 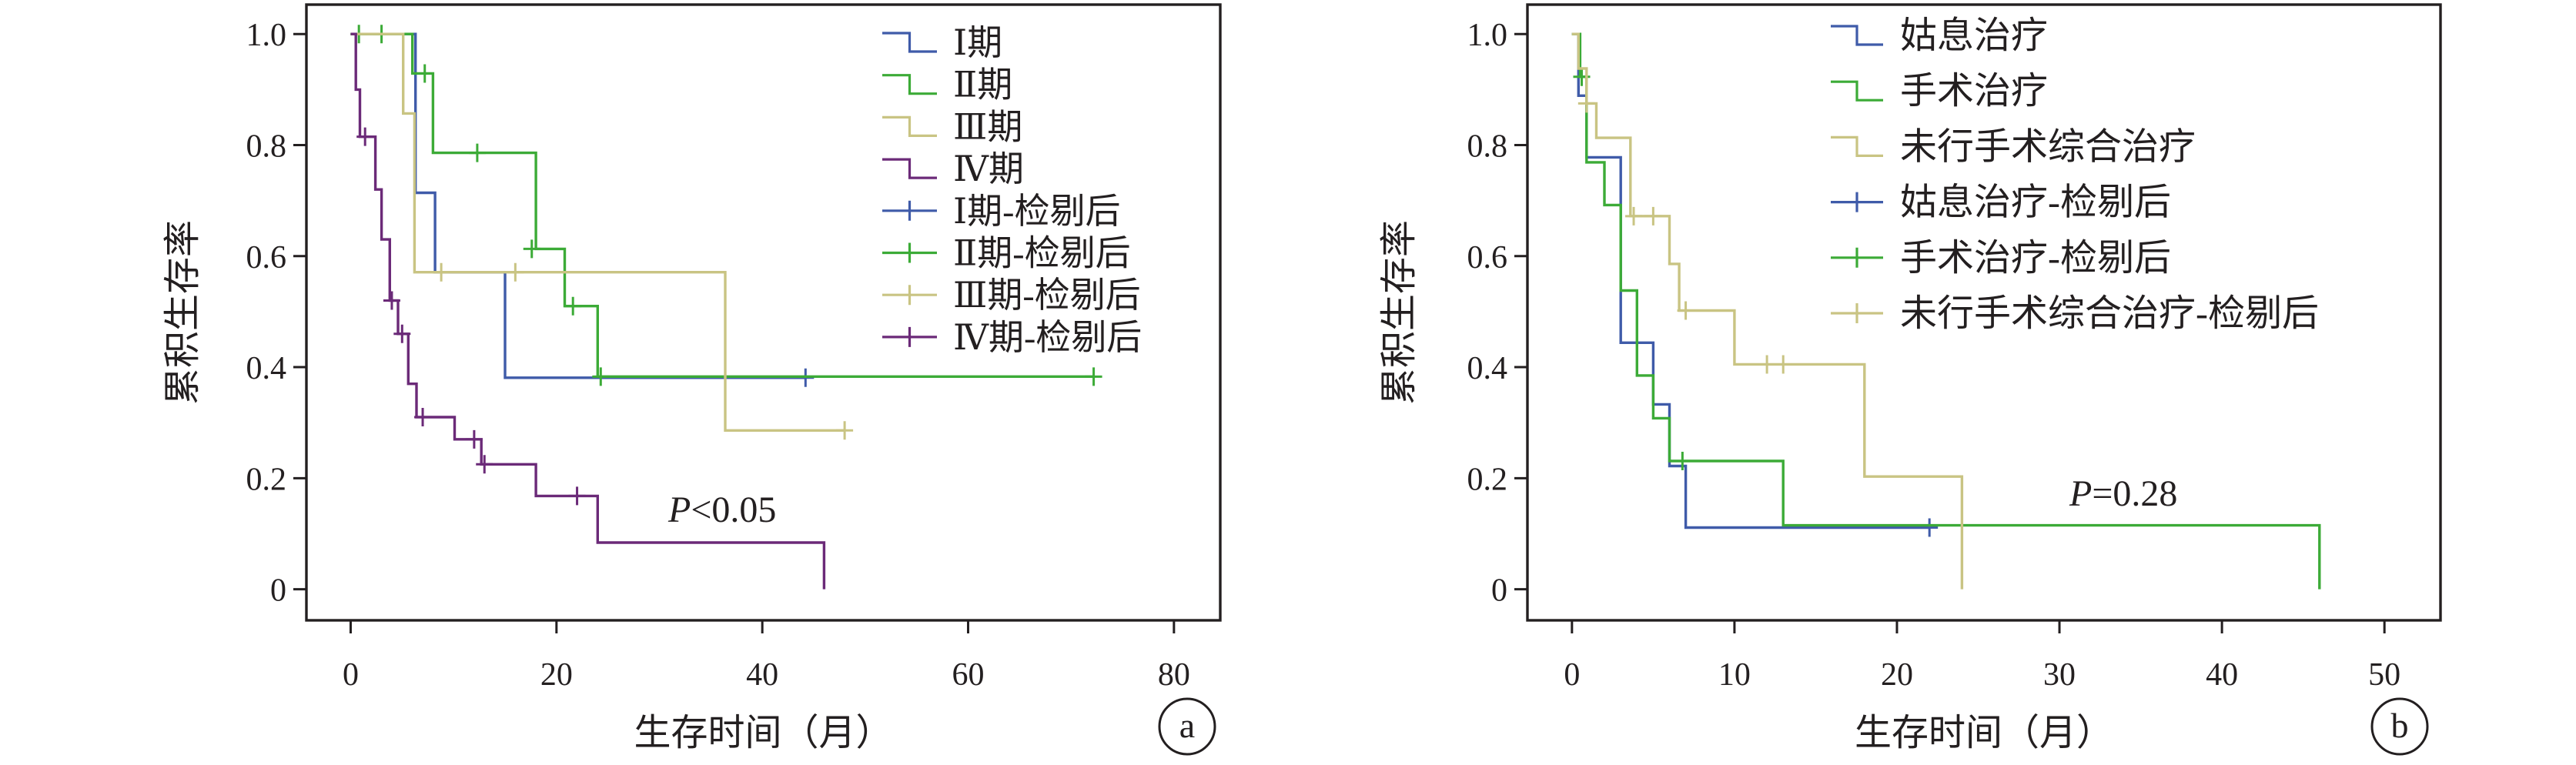 I want to click on p-value-annotation: P=0.28, so click(x=2123, y=493).